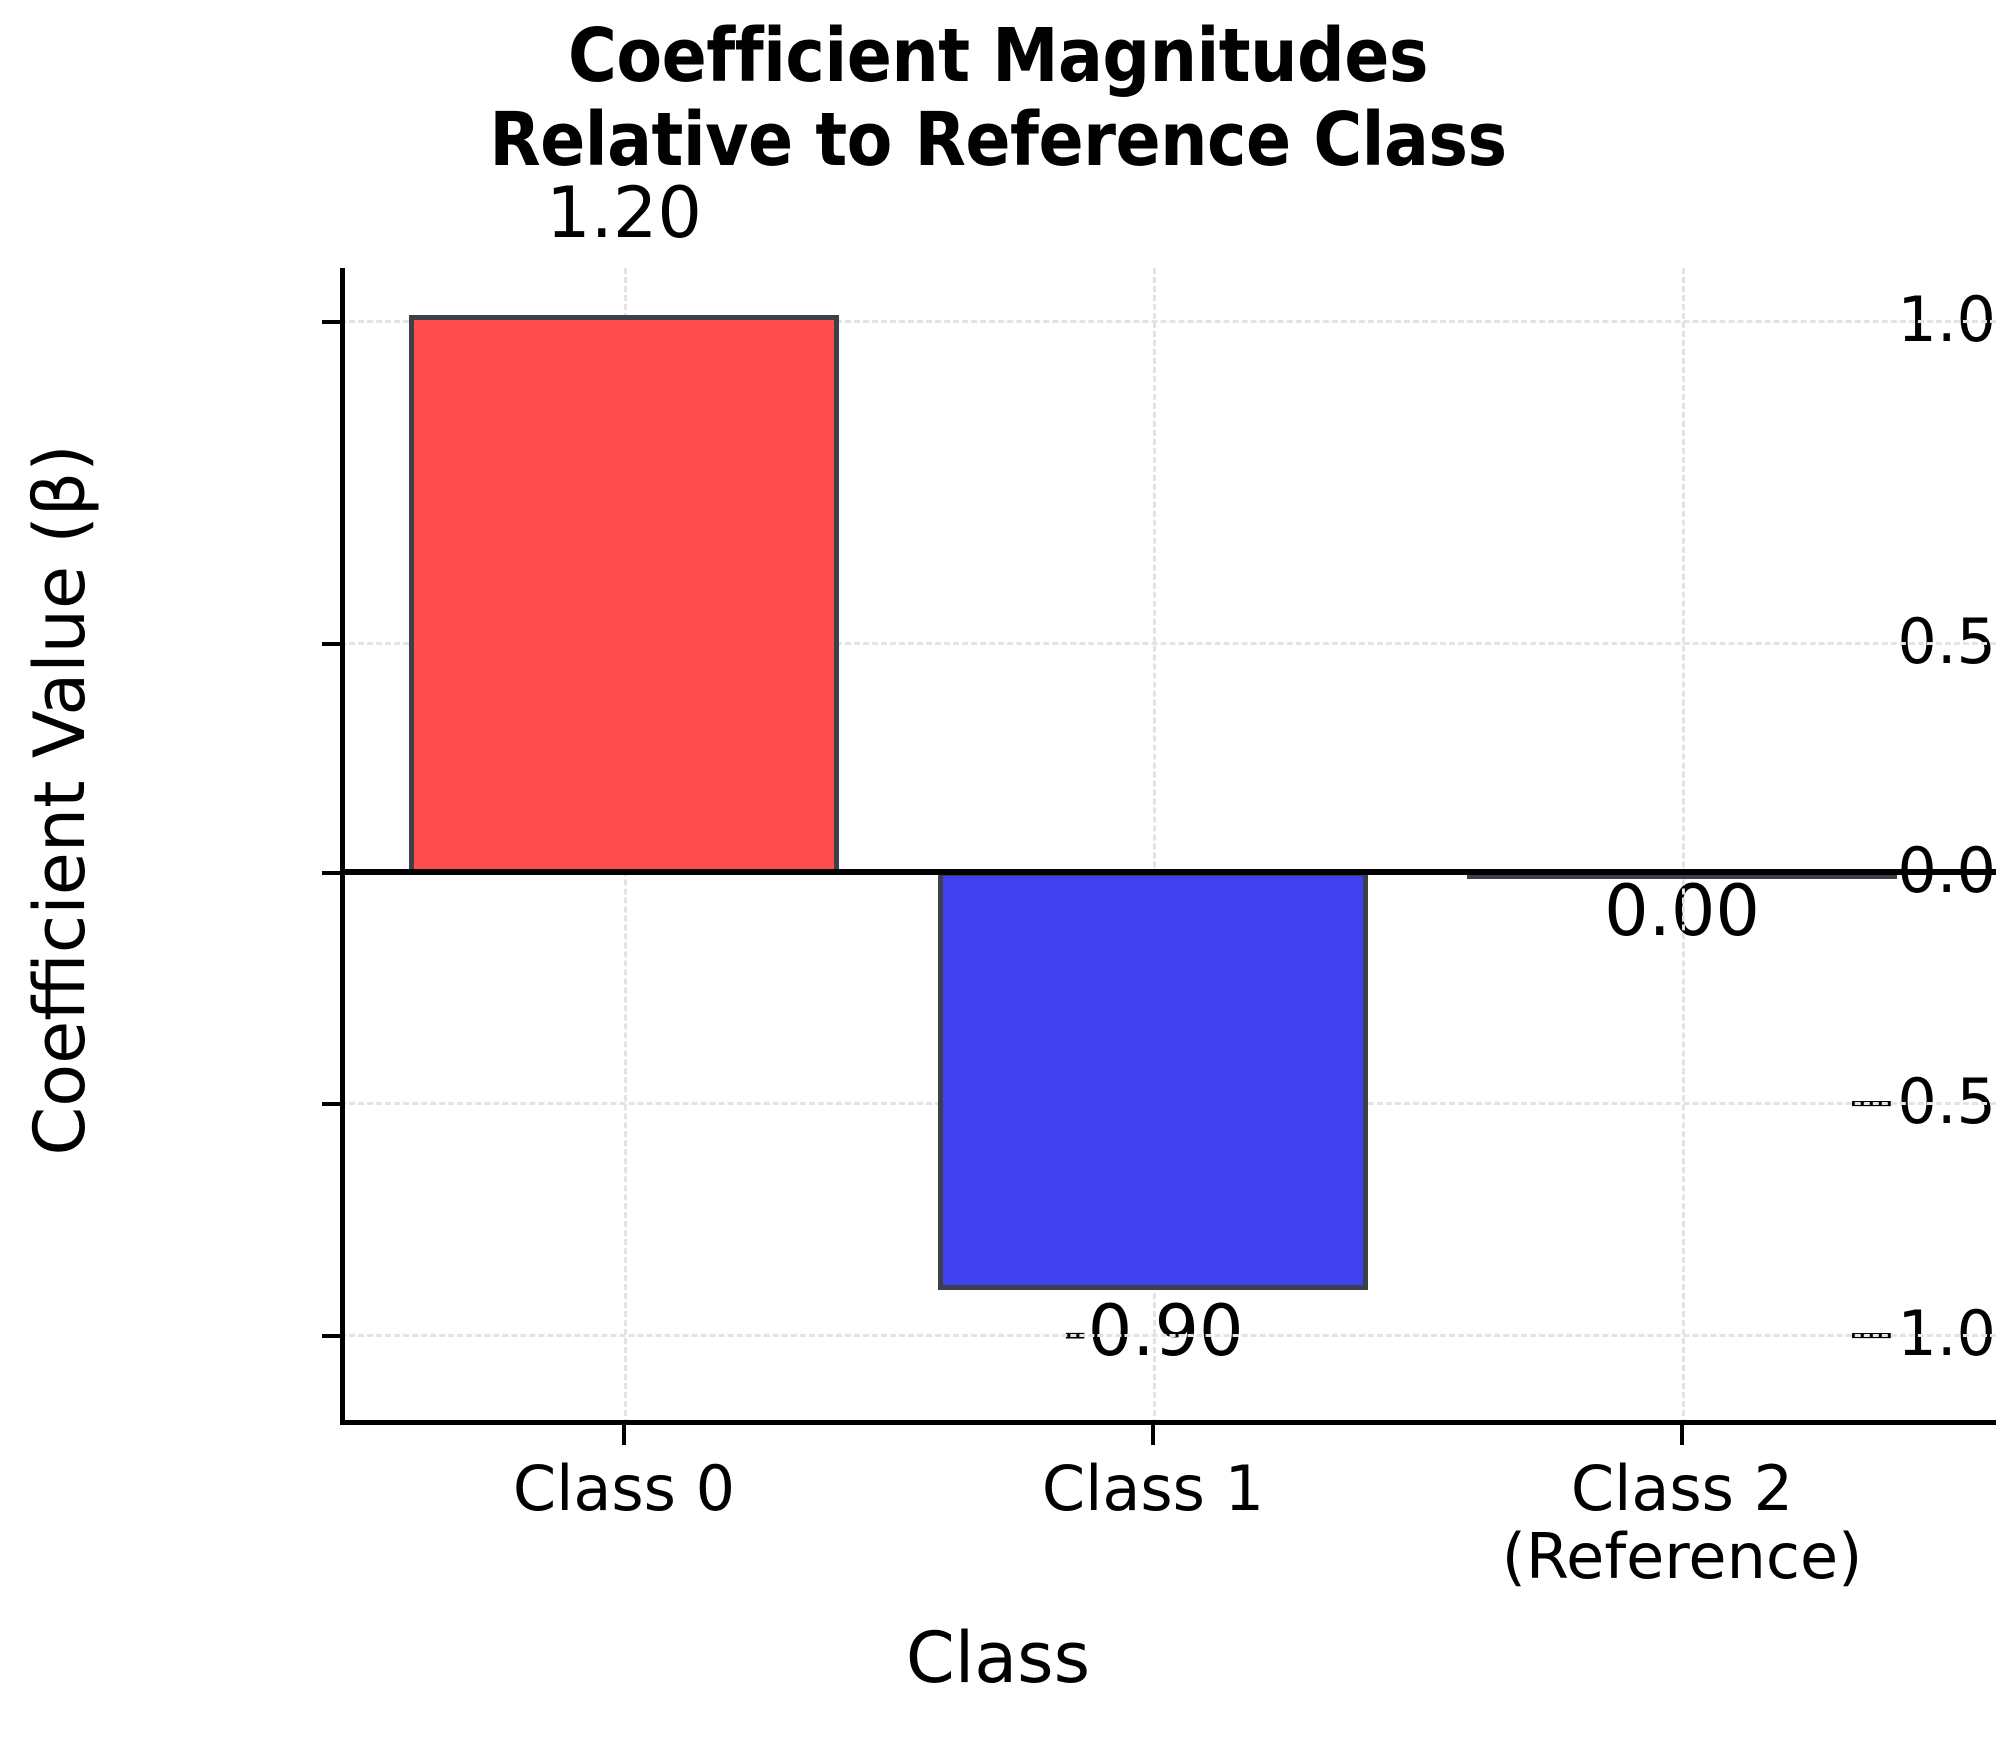  I want to click on x-tick-label-class-2: Class 2 (Reference), so click(1682, 1522).